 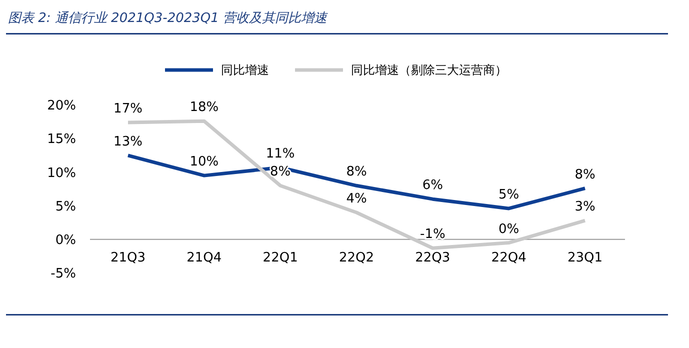 What do you see at coordinates (585, 207) in the screenshot?
I see `data-label: 3%` at bounding box center [585, 207].